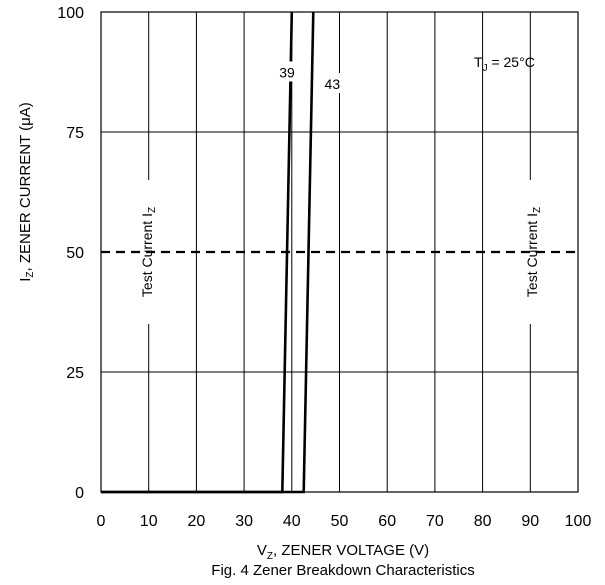 The height and width of the screenshot is (585, 605). Describe the element at coordinates (75, 373) in the screenshot. I see `y-tick-label: 25` at that location.